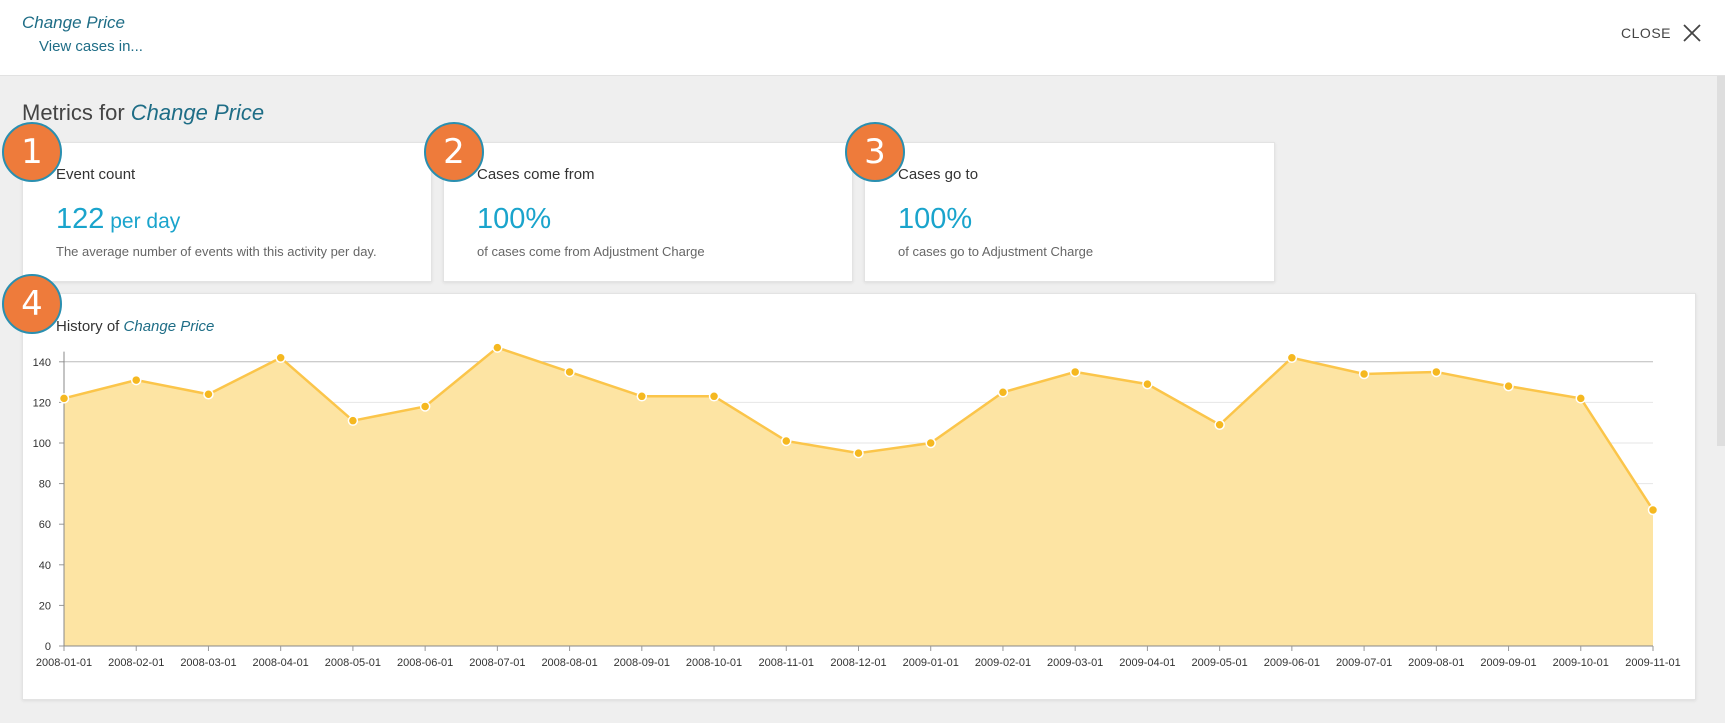 This screenshot has height=723, width=1725. What do you see at coordinates (74, 22) in the screenshot?
I see `activity-name: Change Price` at bounding box center [74, 22].